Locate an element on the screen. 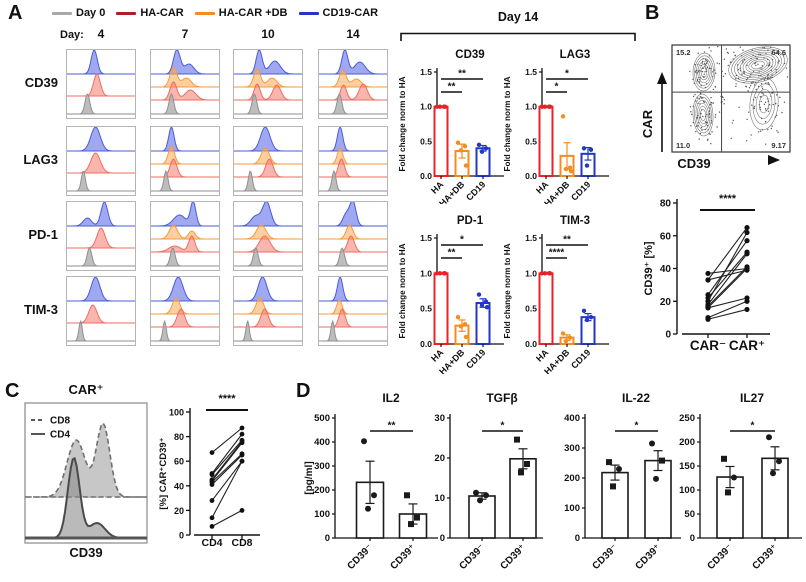 This screenshot has height=582, width=806. y-tick-label: 0.5 is located at coordinates (531, 141).